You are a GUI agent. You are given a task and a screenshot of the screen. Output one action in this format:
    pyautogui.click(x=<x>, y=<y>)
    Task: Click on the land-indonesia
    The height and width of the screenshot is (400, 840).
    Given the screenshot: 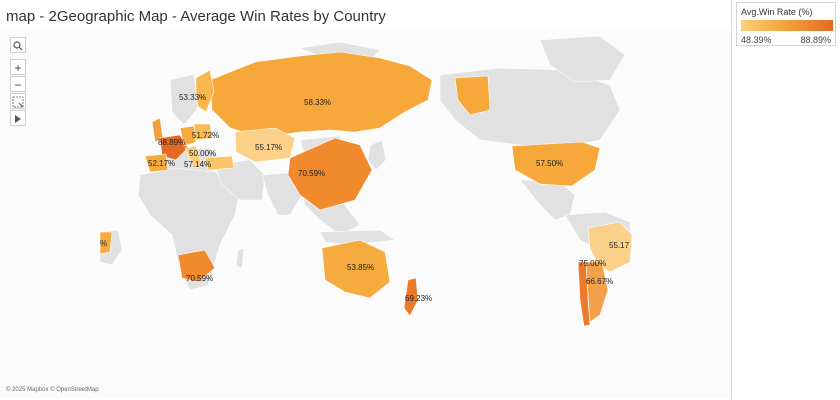 What is the action you would take?
    pyautogui.click(x=357, y=237)
    